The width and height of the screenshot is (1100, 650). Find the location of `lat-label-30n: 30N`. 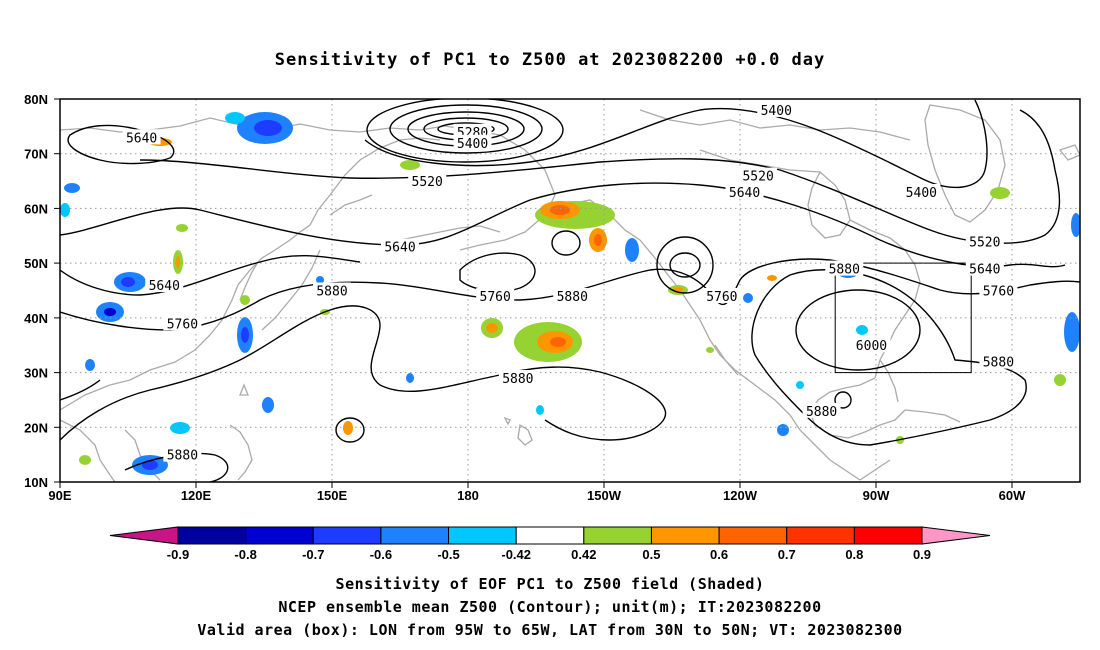

lat-label-30n: 30N is located at coordinates (36, 373).